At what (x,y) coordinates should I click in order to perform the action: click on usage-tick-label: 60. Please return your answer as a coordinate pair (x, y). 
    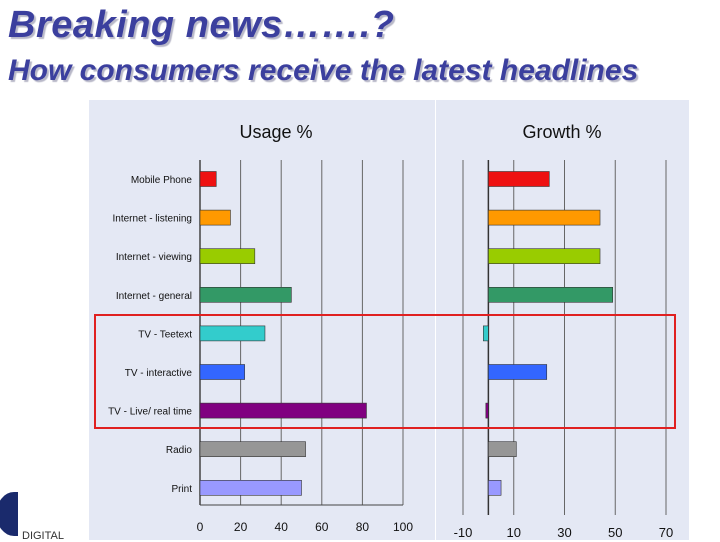
    Looking at the image, I should click on (322, 527).